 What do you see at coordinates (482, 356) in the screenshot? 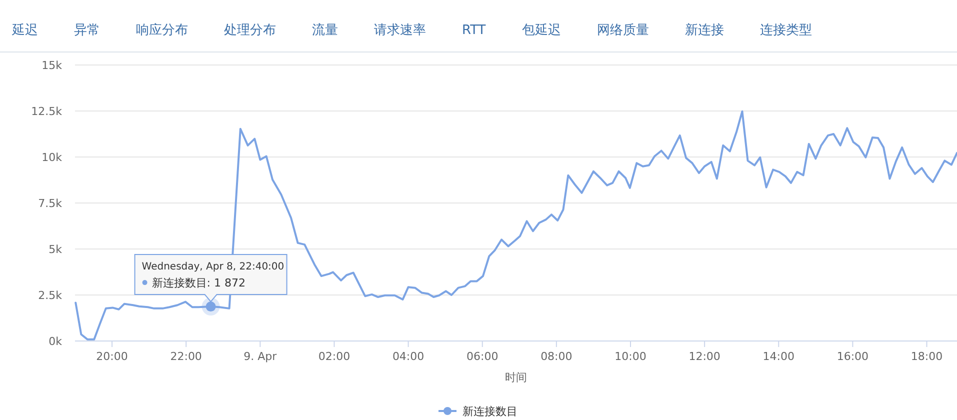
I see `x-tick-label: 06:00` at bounding box center [482, 356].